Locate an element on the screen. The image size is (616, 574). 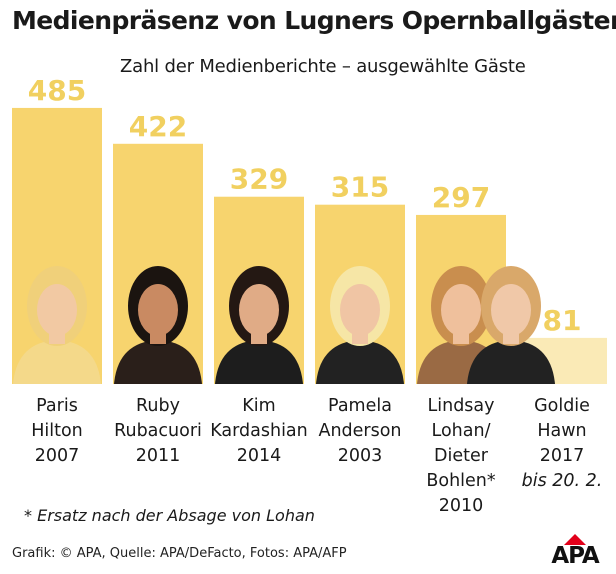
portrait-photo-goldie-hawn is located at coordinates (511, 325).